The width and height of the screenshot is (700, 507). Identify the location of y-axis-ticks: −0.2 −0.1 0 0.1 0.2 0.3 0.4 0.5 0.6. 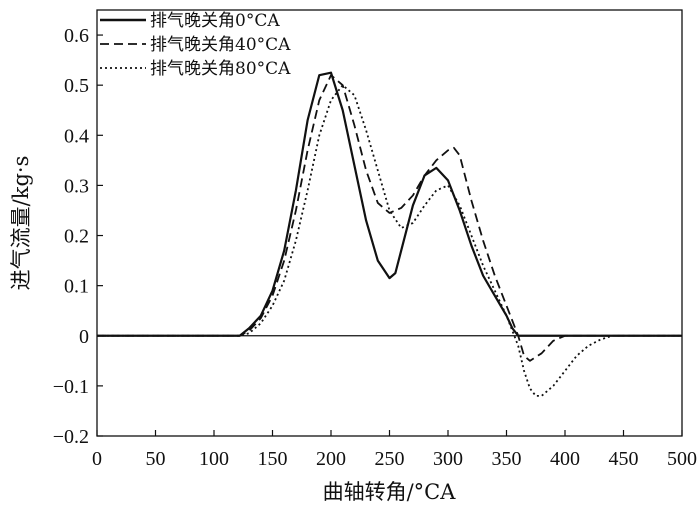
(78, 236).